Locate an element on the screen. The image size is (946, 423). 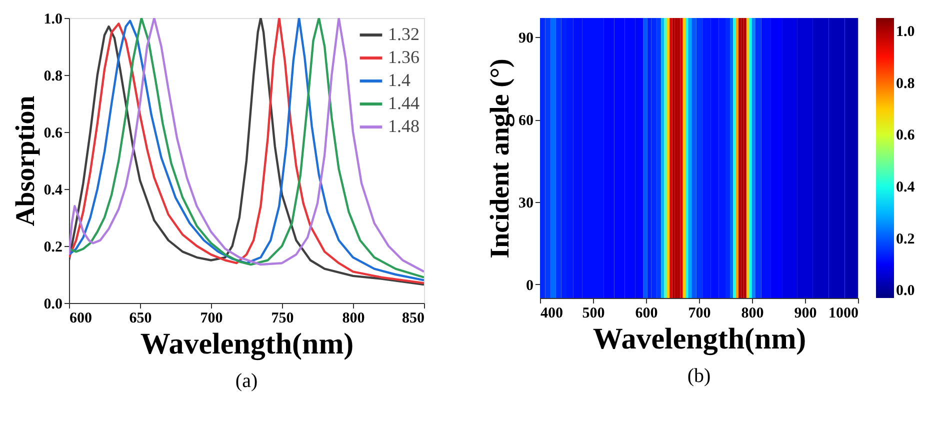
color-bar-label: 0.4 is located at coordinates (906, 188).